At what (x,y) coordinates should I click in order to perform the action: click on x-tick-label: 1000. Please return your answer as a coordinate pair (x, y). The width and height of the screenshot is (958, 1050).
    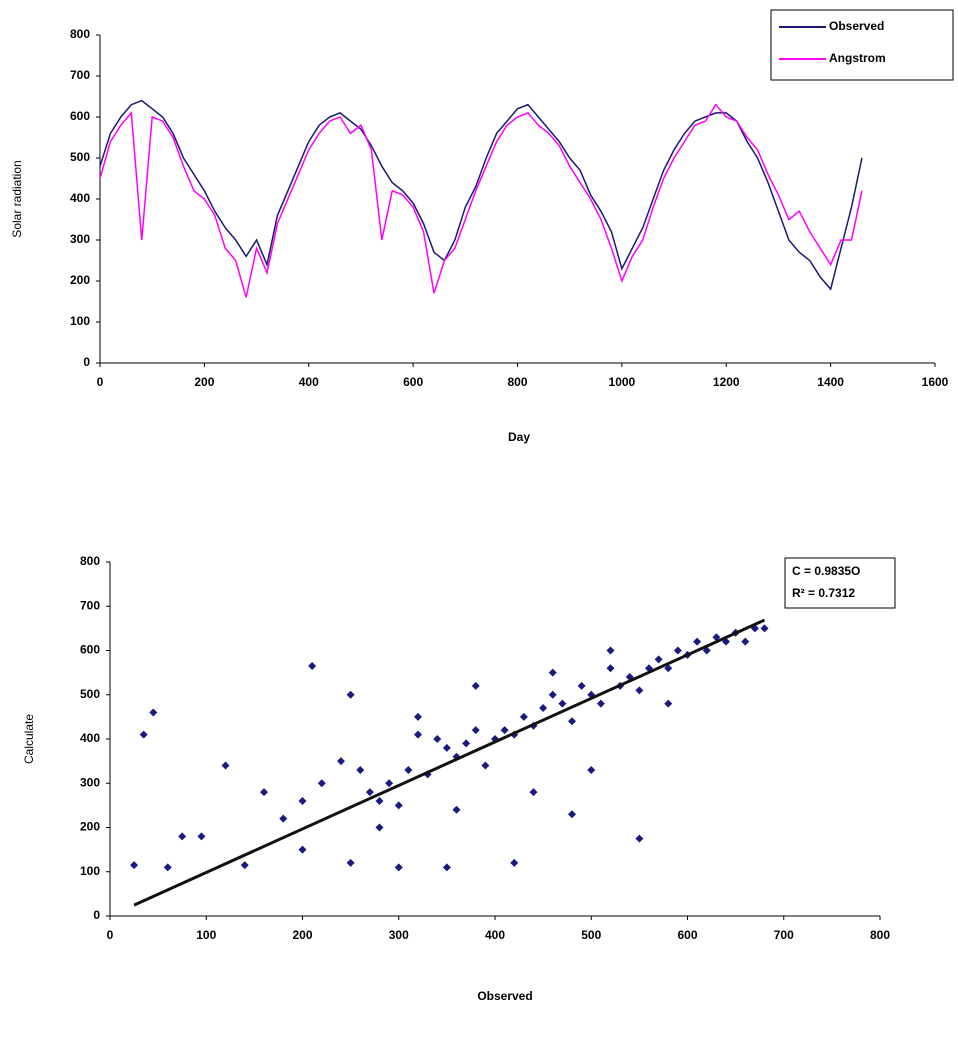
    Looking at the image, I should click on (622, 382).